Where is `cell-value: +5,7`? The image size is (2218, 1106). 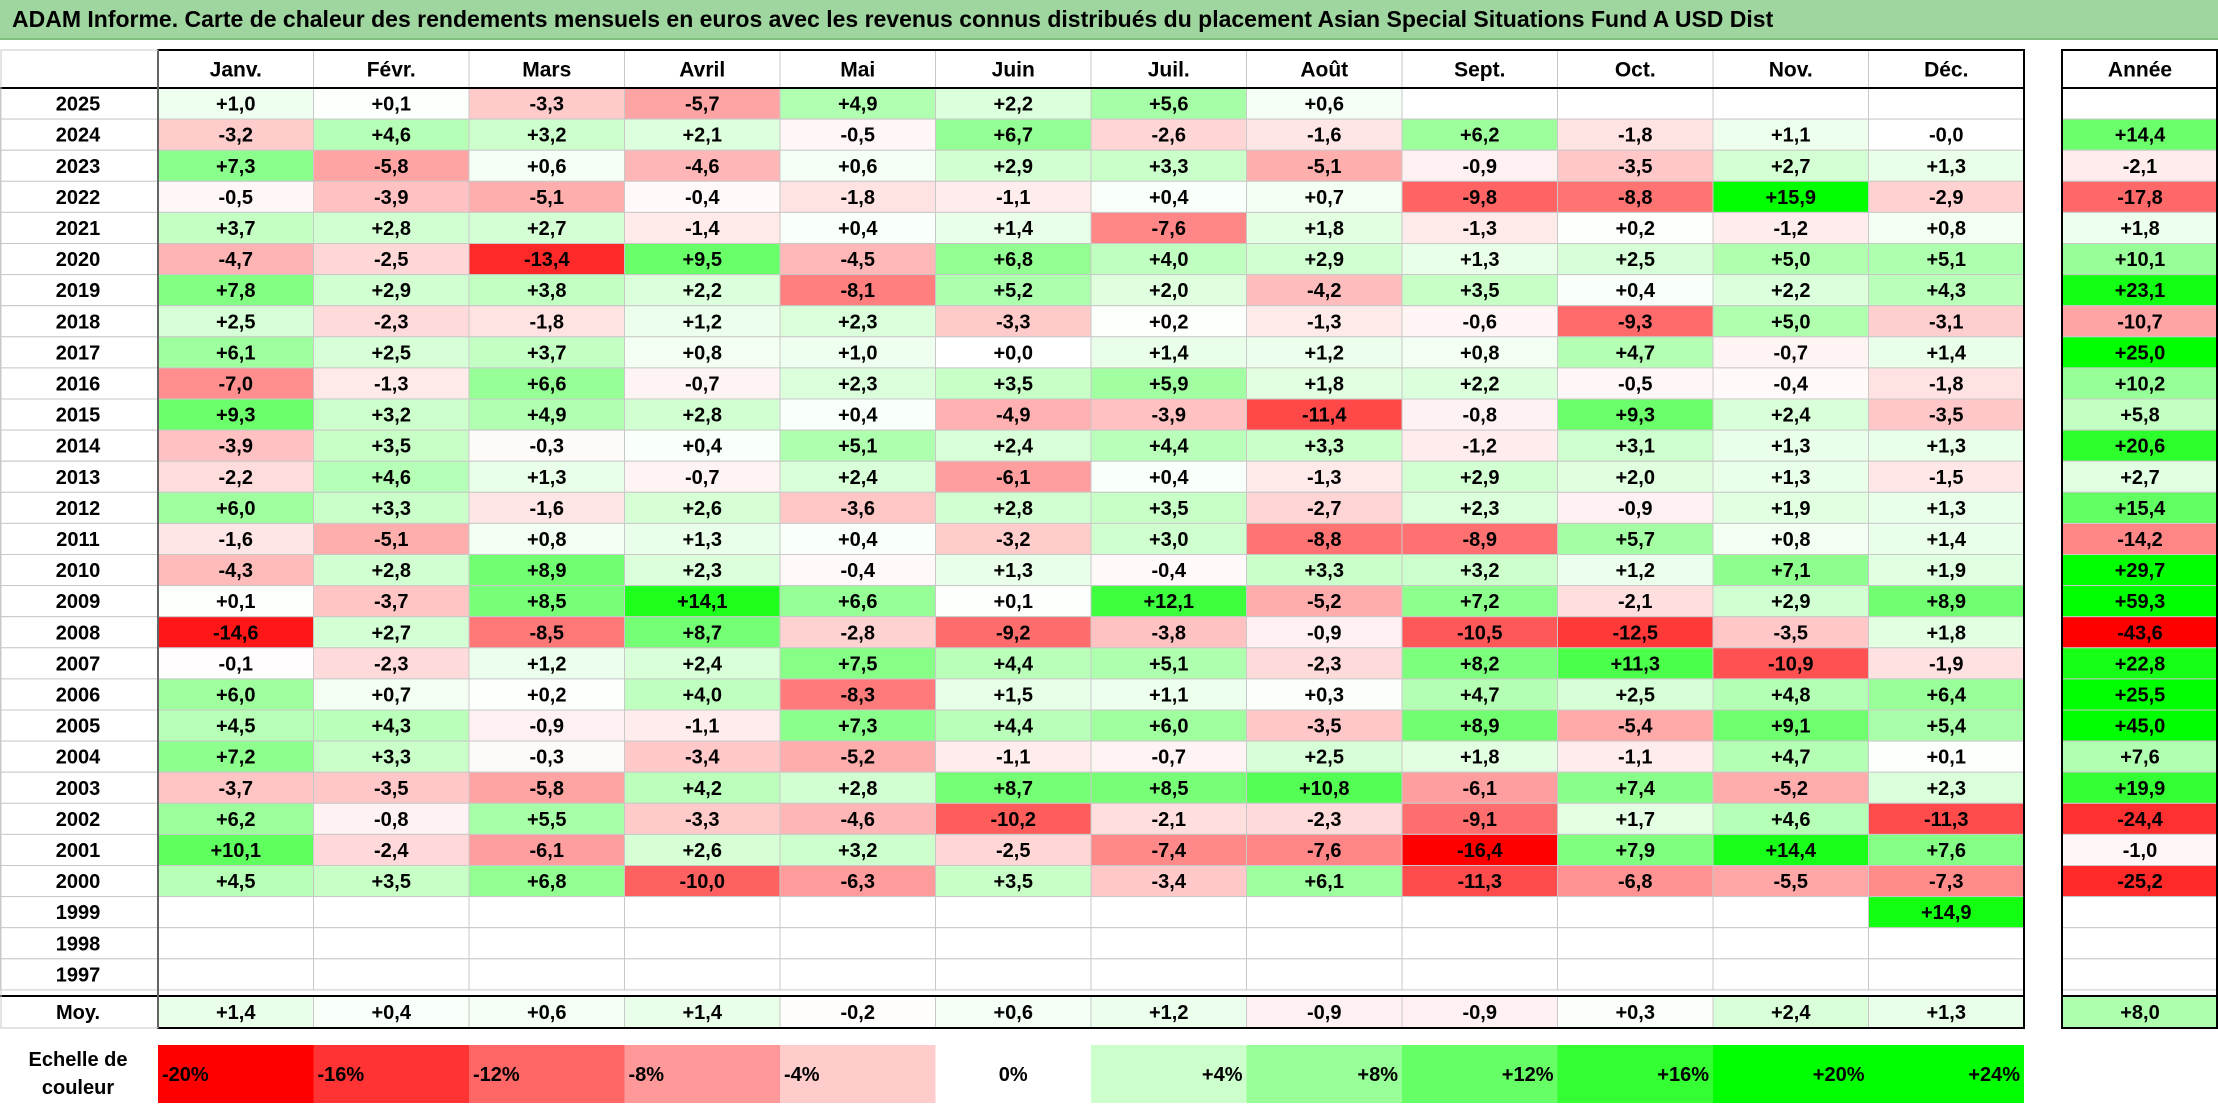
cell-value: +5,7 is located at coordinates (1635, 540).